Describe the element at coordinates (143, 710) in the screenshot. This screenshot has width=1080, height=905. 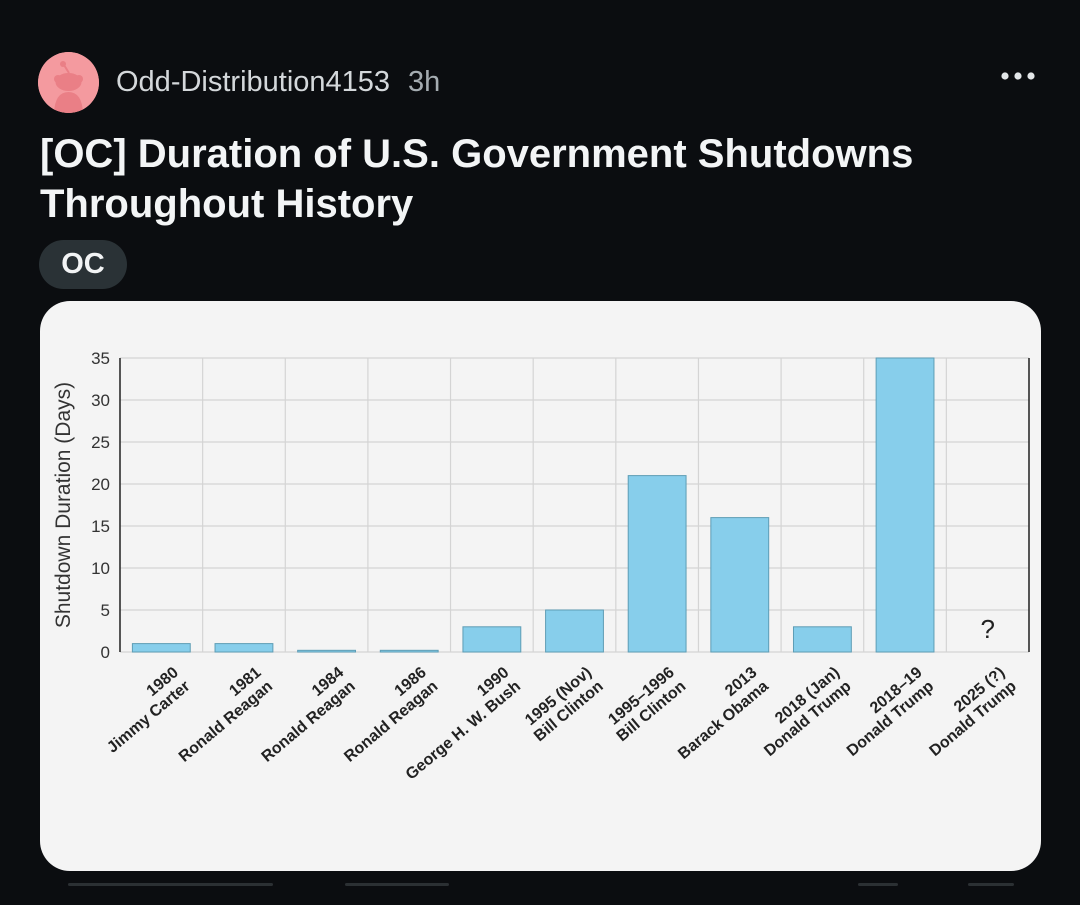
I see `x-tick-label: 1980Jimmy Carter` at that location.